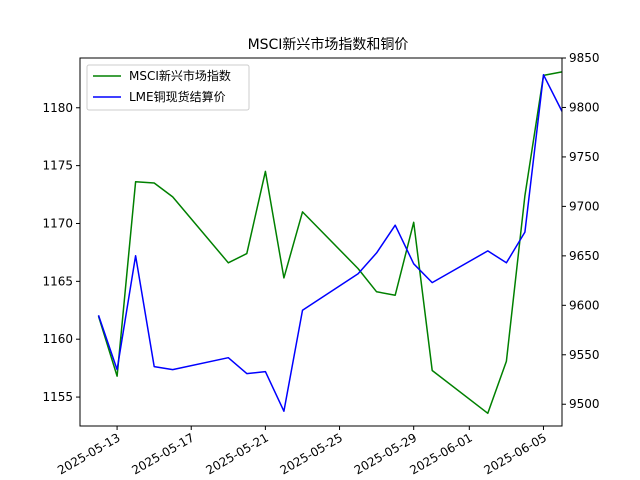 The height and width of the screenshot is (480, 640). Describe the element at coordinates (57, 339) in the screenshot. I see `y-left-tick-label: 1160` at that location.